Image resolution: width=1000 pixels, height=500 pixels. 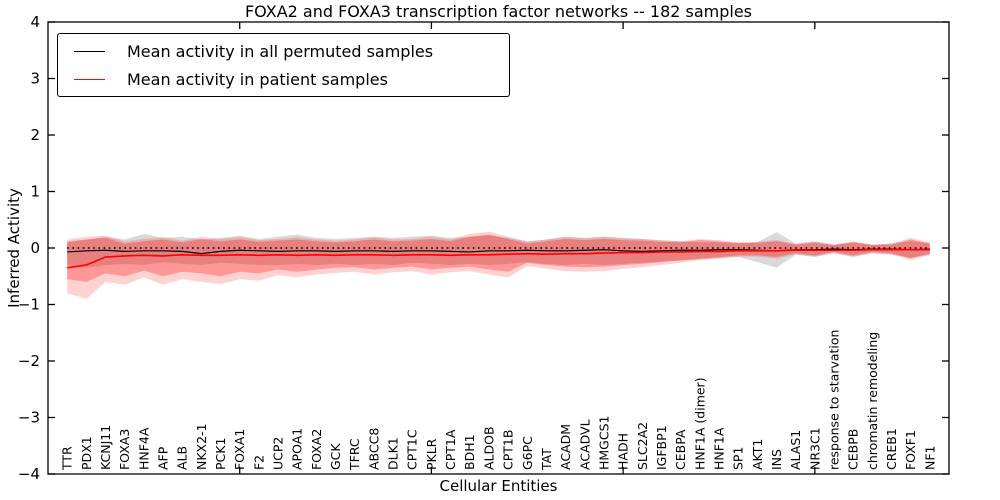 What do you see at coordinates (29, 361) in the screenshot?
I see `y-tick-label: −2` at bounding box center [29, 361].